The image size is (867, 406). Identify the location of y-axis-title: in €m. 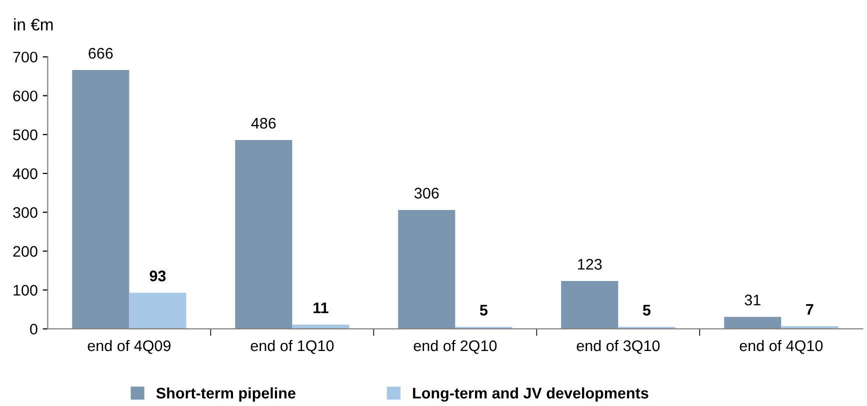
(33, 24).